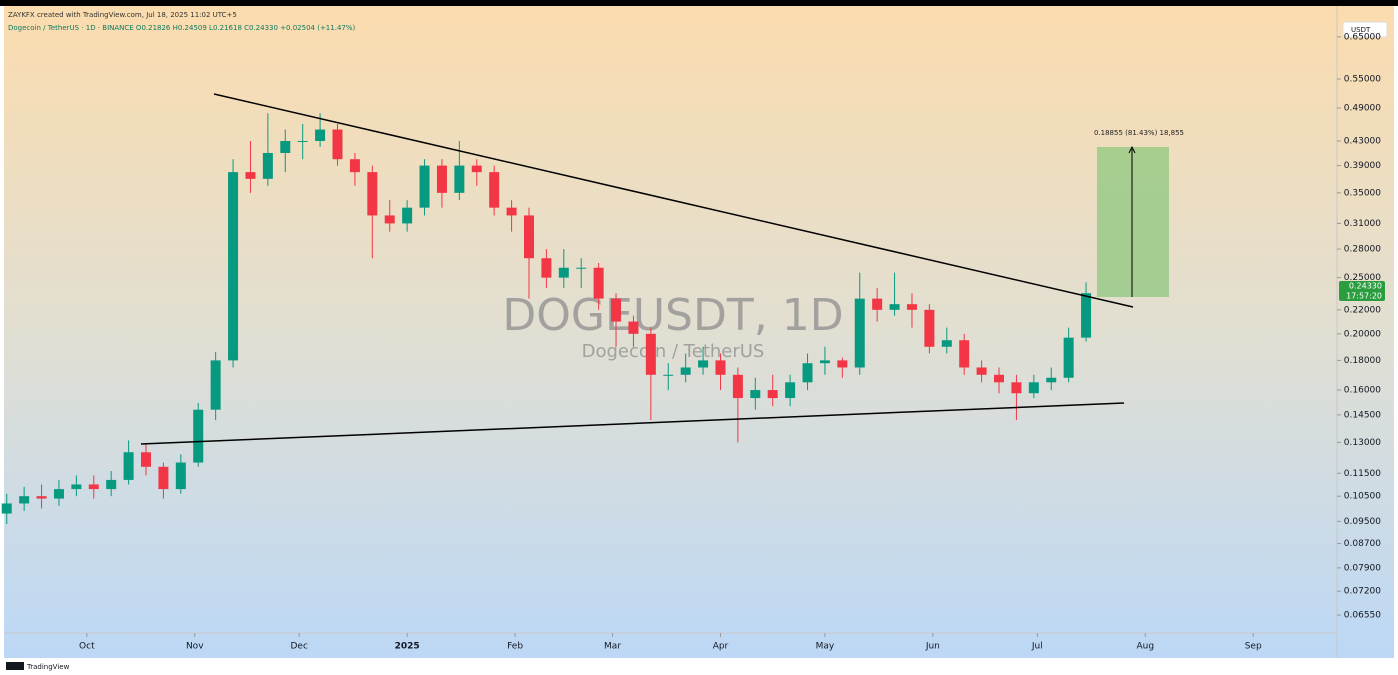 This screenshot has height=675, width=1398. Describe the element at coordinates (1145, 647) in the screenshot. I see `x-tick-label: Aug` at that location.